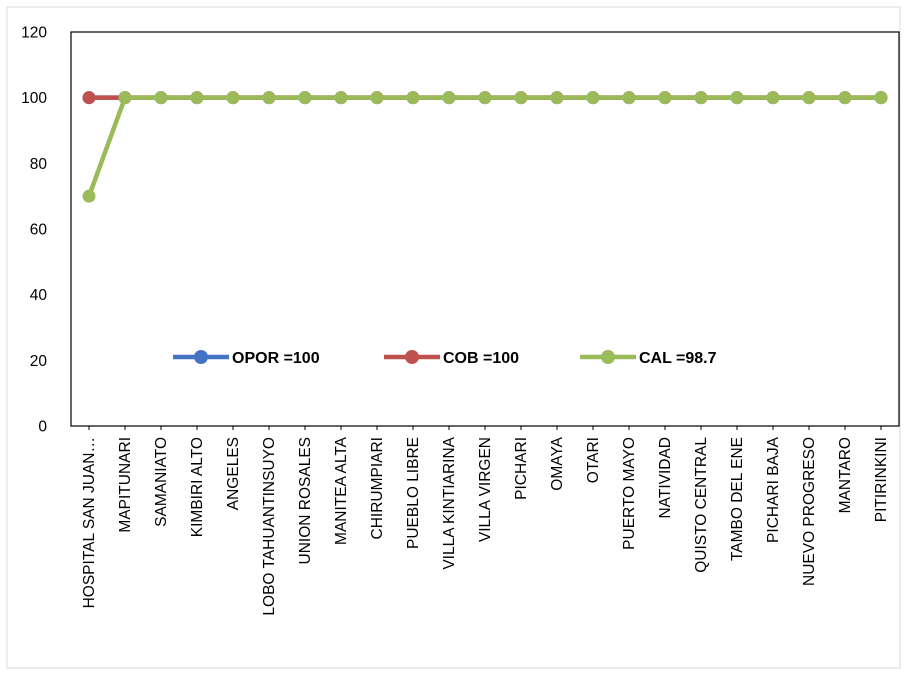  Describe the element at coordinates (305, 500) in the screenshot. I see `x-tick-label: UNION ROSALES` at that location.